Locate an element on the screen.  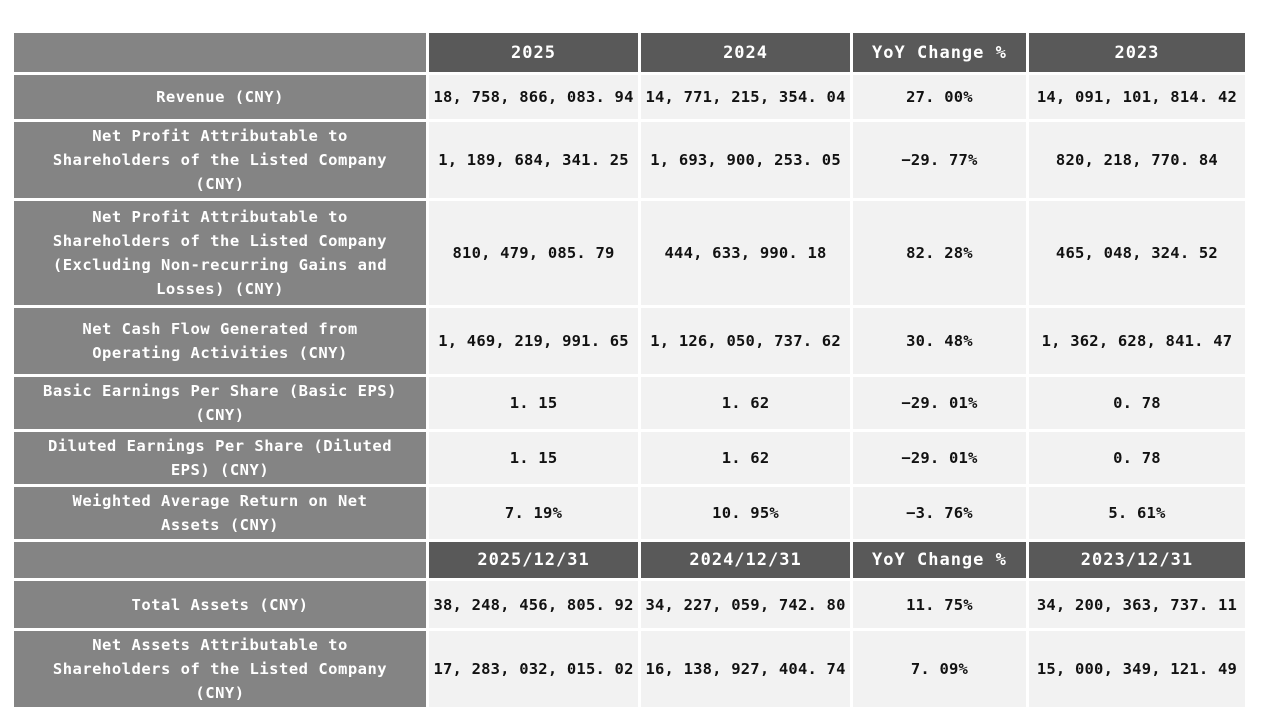
value-2024: 16, 138, 927, 404. 74 is located at coordinates (746, 669).